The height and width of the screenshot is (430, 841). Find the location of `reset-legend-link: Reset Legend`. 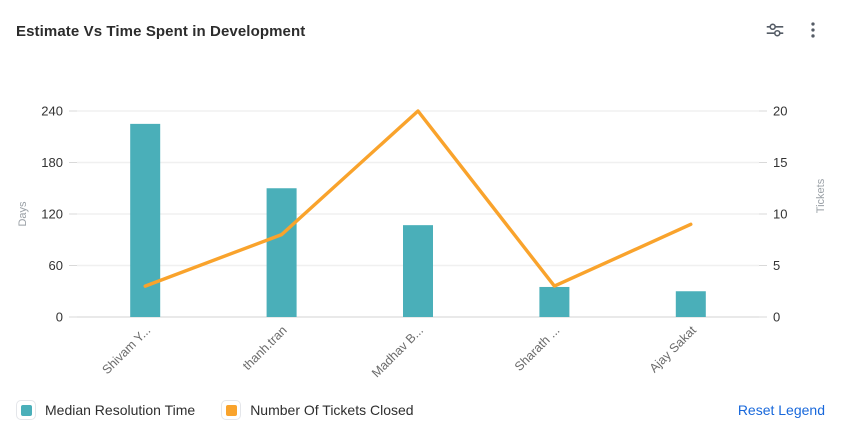

reset-legend-link: Reset Legend is located at coordinates (781, 410).